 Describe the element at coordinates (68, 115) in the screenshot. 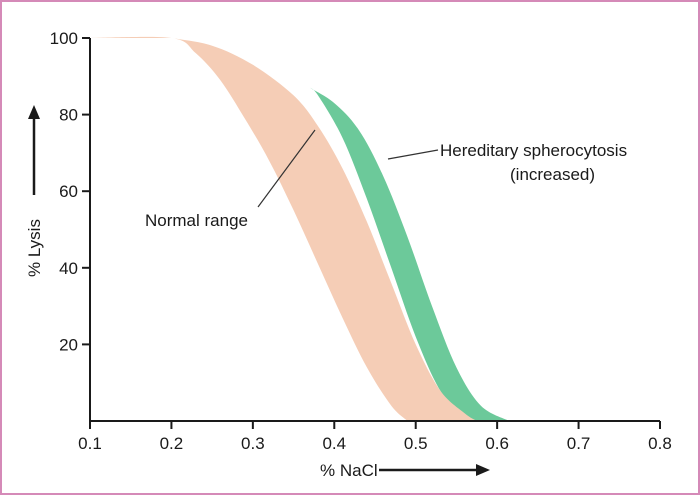

I see `y-tick-label: 80` at that location.